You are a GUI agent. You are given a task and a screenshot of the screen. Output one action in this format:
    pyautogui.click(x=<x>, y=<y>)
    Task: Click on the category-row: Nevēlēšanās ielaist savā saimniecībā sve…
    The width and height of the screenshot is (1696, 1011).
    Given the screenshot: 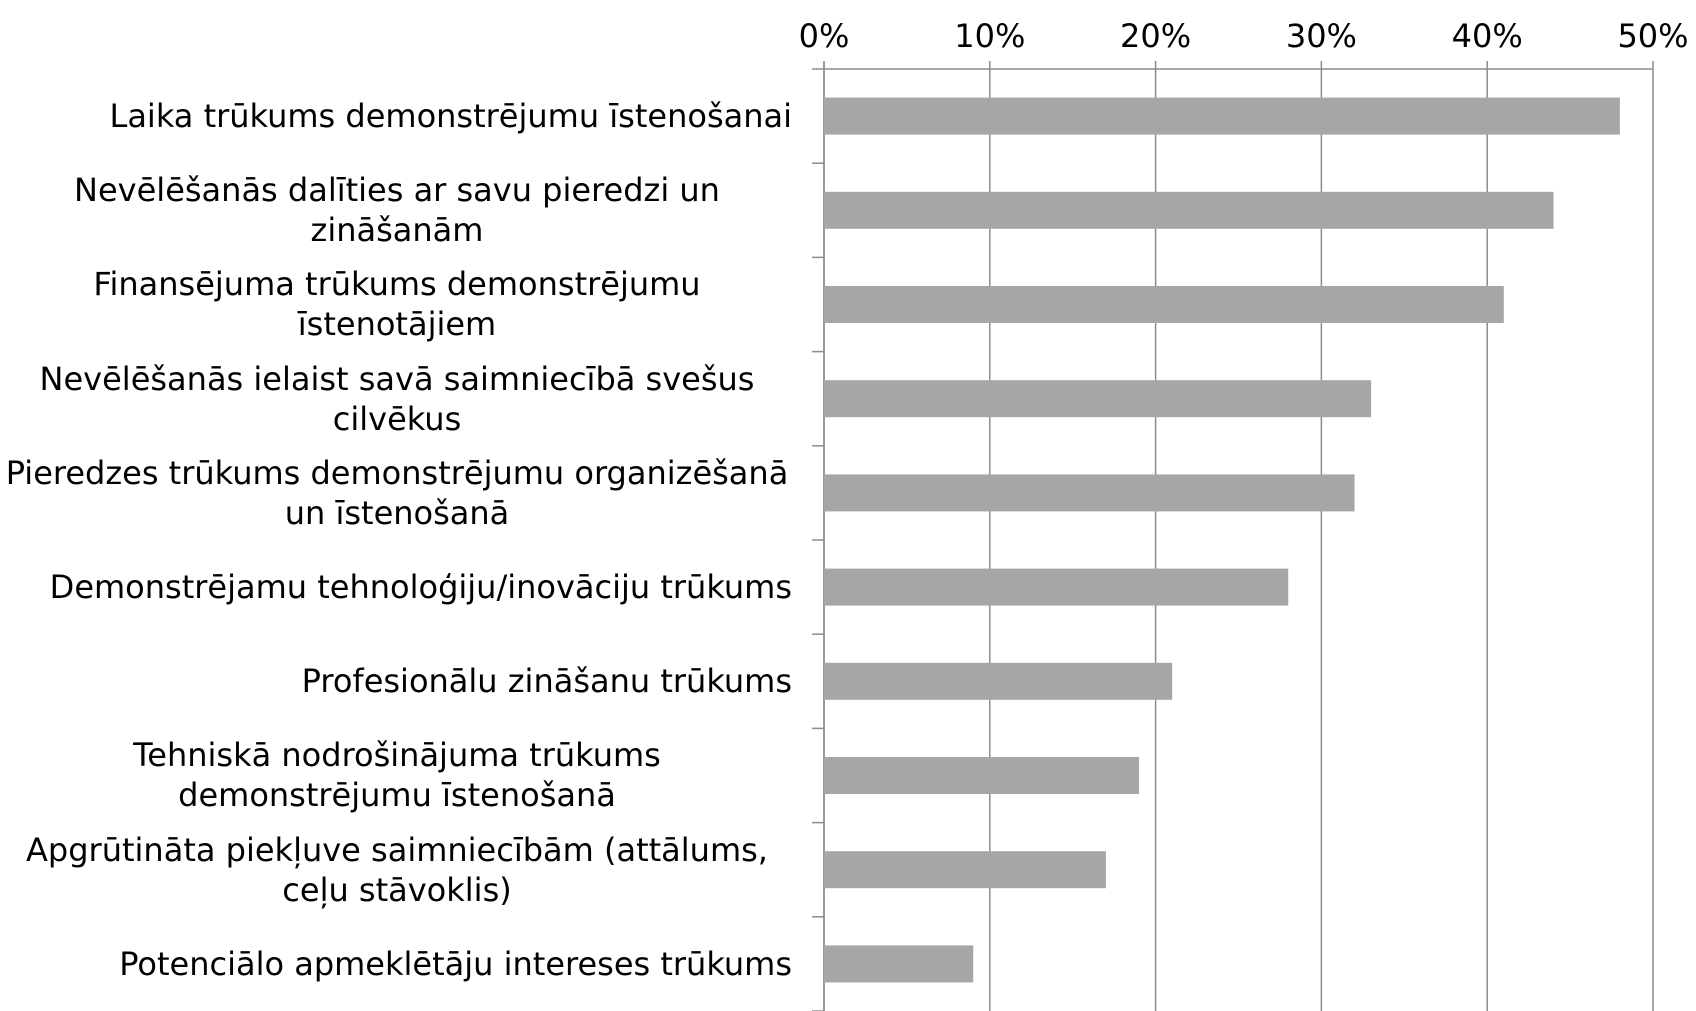 What is the action you would take?
    pyautogui.click(x=396, y=399)
    